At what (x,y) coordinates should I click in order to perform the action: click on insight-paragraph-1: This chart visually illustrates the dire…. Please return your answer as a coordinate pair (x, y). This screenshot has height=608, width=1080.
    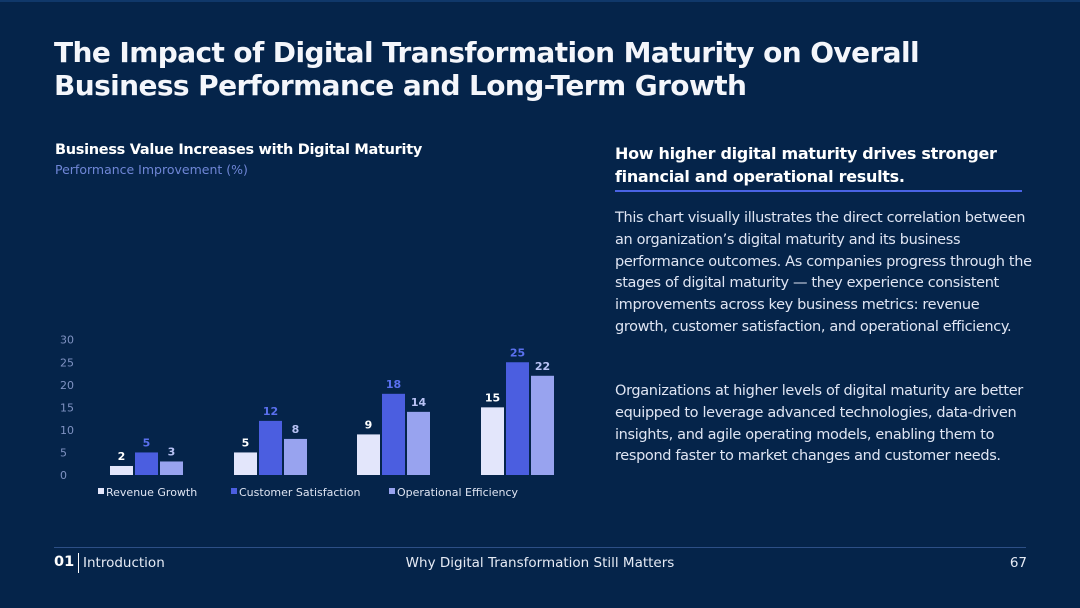
    Looking at the image, I should click on (823, 272).